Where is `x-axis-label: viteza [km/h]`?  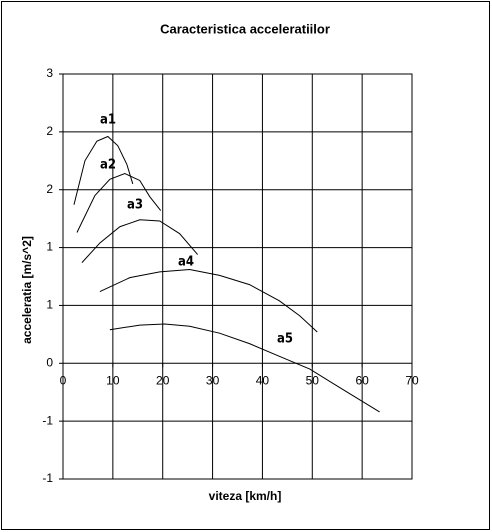
x-axis-label: viteza [km/h] is located at coordinates (245, 496).